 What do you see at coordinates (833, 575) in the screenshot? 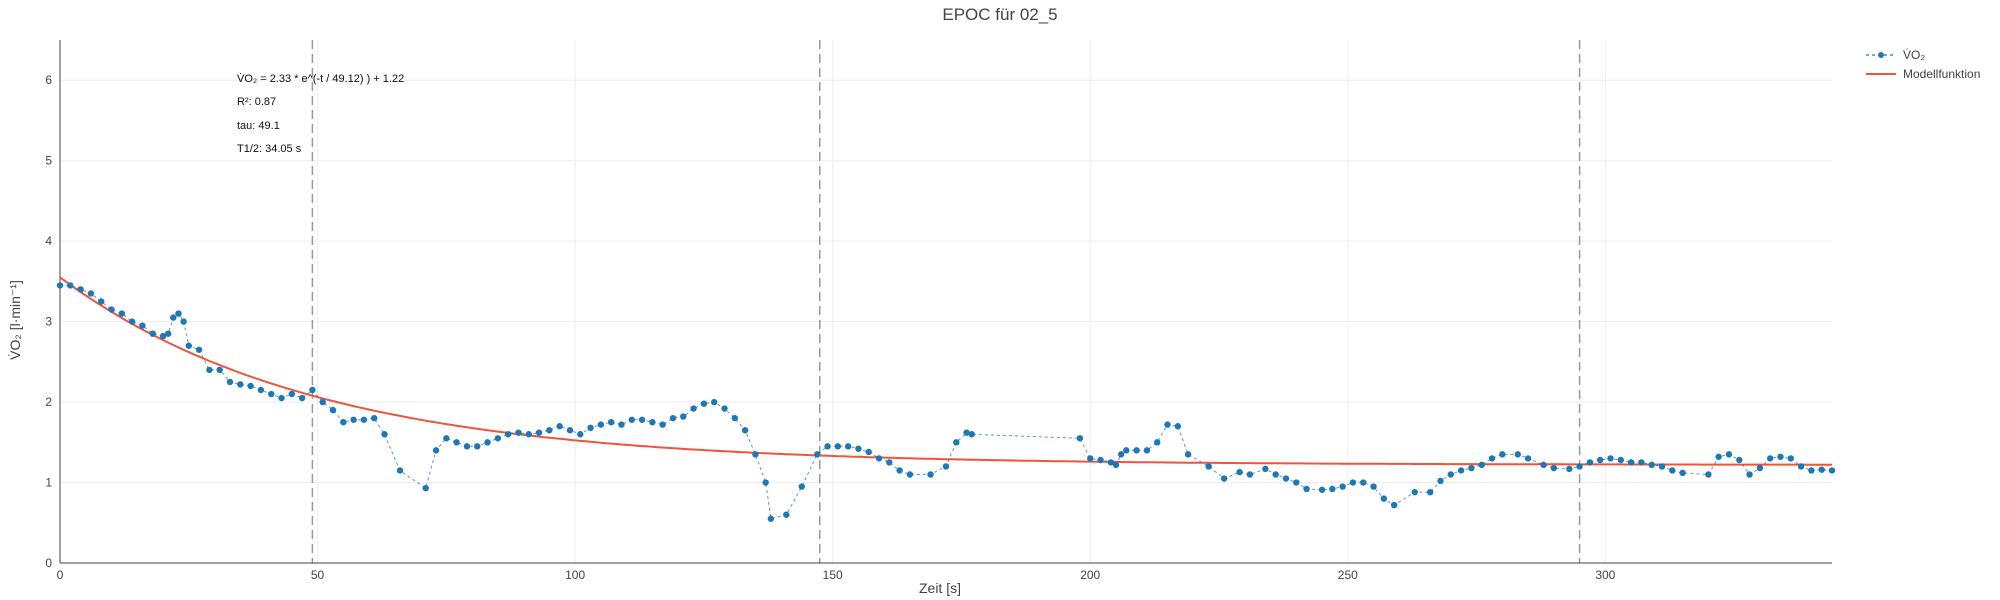
I see `x-tick-label: 150` at bounding box center [833, 575].